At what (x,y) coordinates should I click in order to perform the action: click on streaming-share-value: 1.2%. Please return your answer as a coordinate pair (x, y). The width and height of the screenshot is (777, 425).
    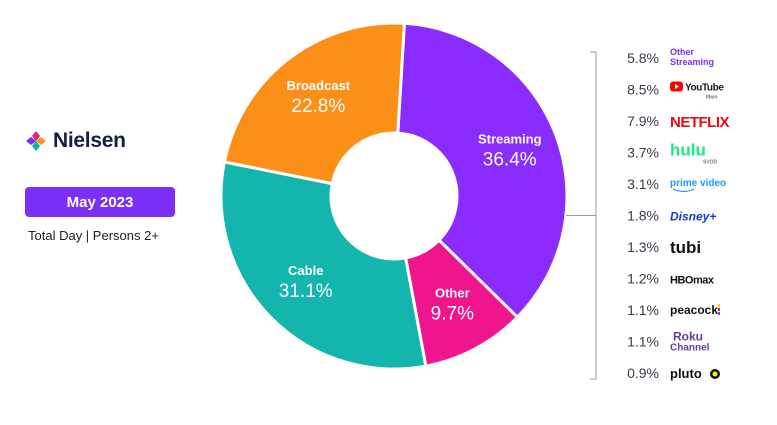
    Looking at the image, I should click on (643, 279).